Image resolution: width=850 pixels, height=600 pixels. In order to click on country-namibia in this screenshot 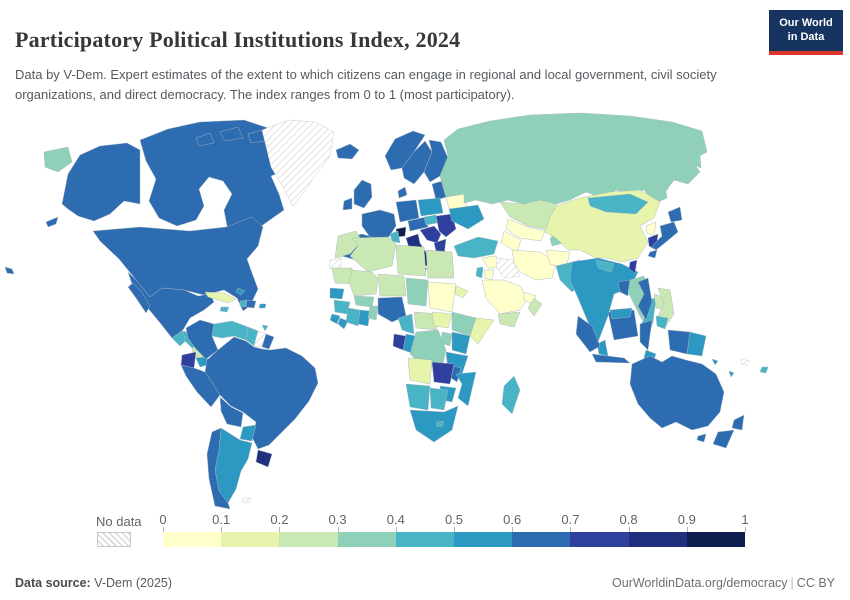, I will do `click(418, 397)`.